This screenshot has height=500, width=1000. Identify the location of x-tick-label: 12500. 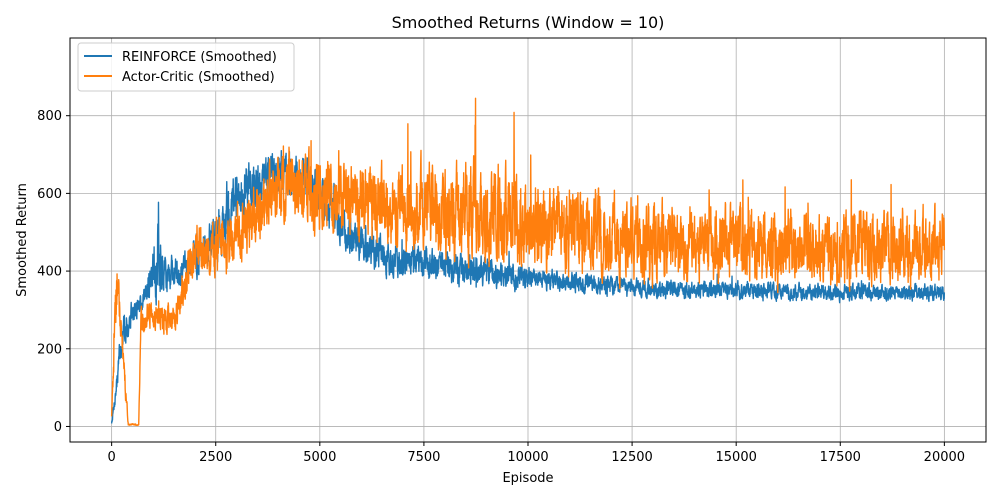
(631, 457).